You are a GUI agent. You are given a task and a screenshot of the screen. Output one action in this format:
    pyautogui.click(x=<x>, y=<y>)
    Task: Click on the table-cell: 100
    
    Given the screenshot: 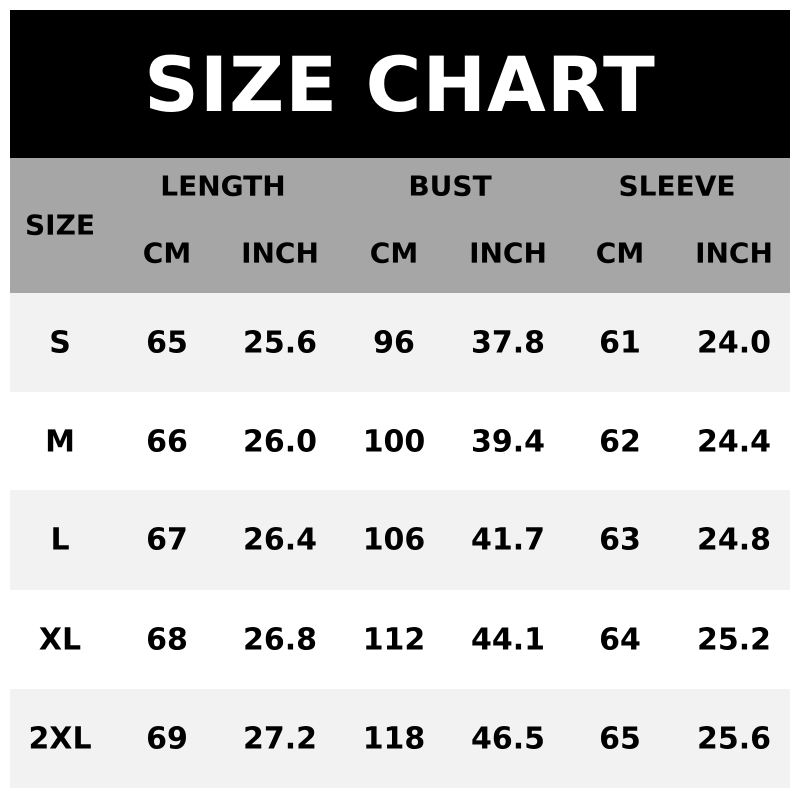 What is the action you would take?
    pyautogui.click(x=394, y=442)
    